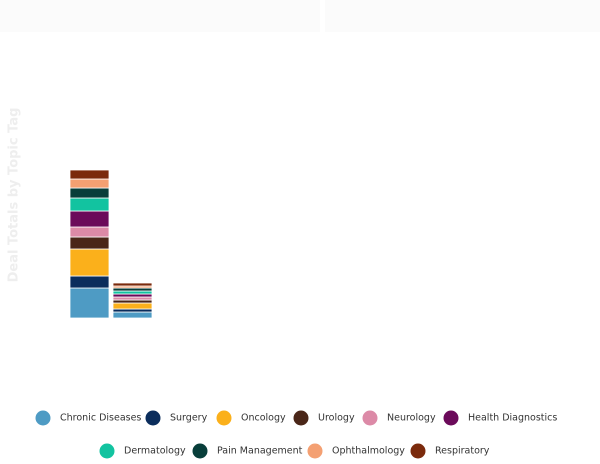  I want to click on legend-label: Oncology, so click(263, 418).